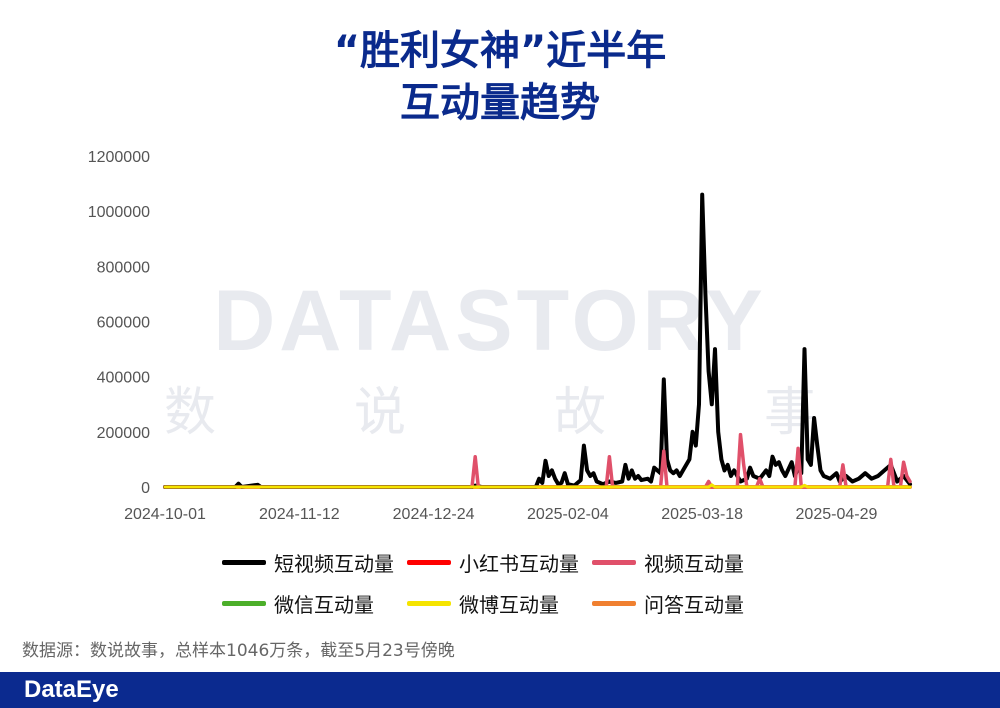 This screenshot has height=708, width=1000. I want to click on legend-label: 问答互动量, so click(694, 605).